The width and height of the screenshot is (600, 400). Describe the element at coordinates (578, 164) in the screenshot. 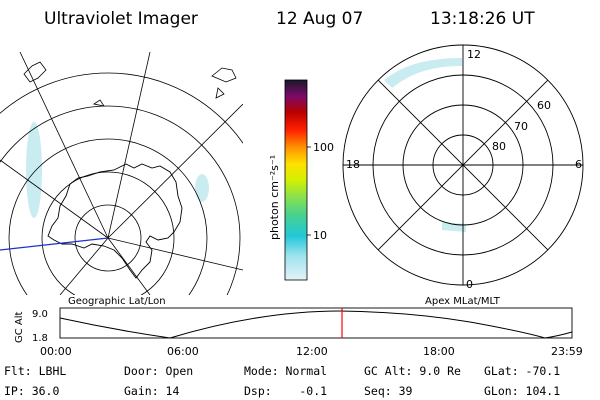

I see `mlt-label-6: 6` at that location.